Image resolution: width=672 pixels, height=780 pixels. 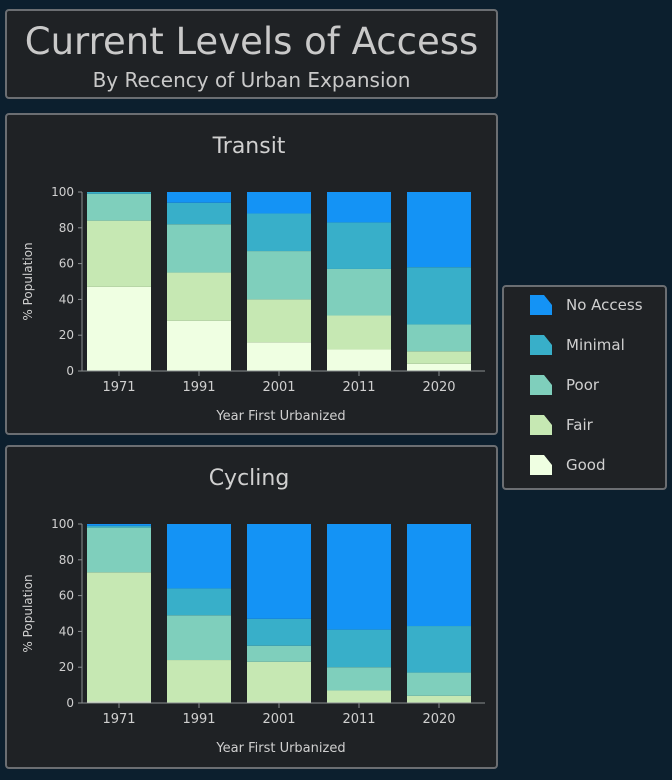 What do you see at coordinates (604, 305) in the screenshot?
I see `legend-label: No Access` at bounding box center [604, 305].